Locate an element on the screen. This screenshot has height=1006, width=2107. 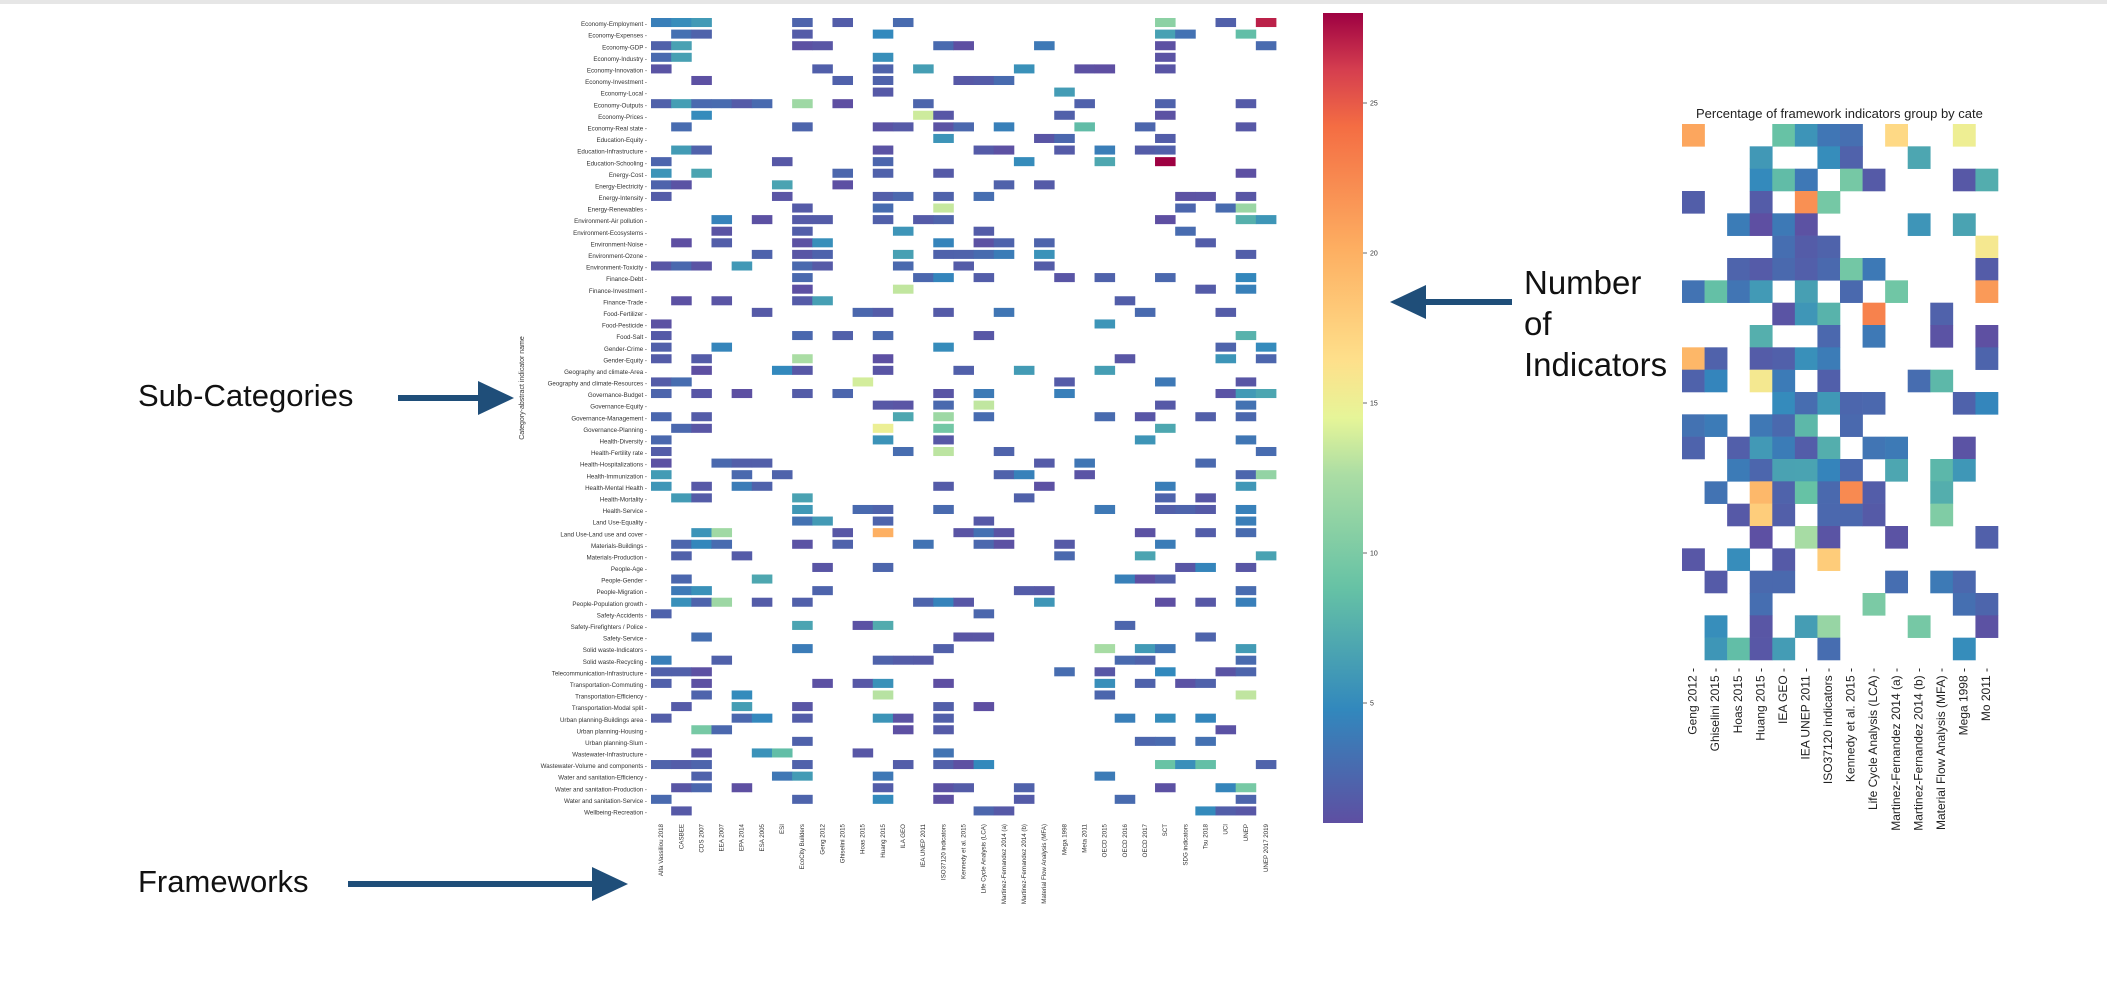
row-tick-label: Land Use-Land use and cover - is located at coordinates (603, 534).